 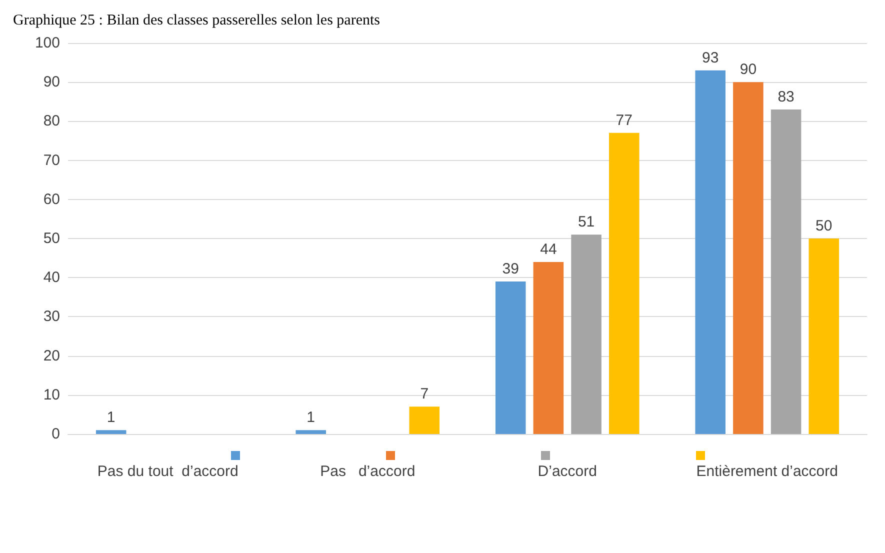 What do you see at coordinates (51, 355) in the screenshot?
I see `y-tick-label: 20` at bounding box center [51, 355].